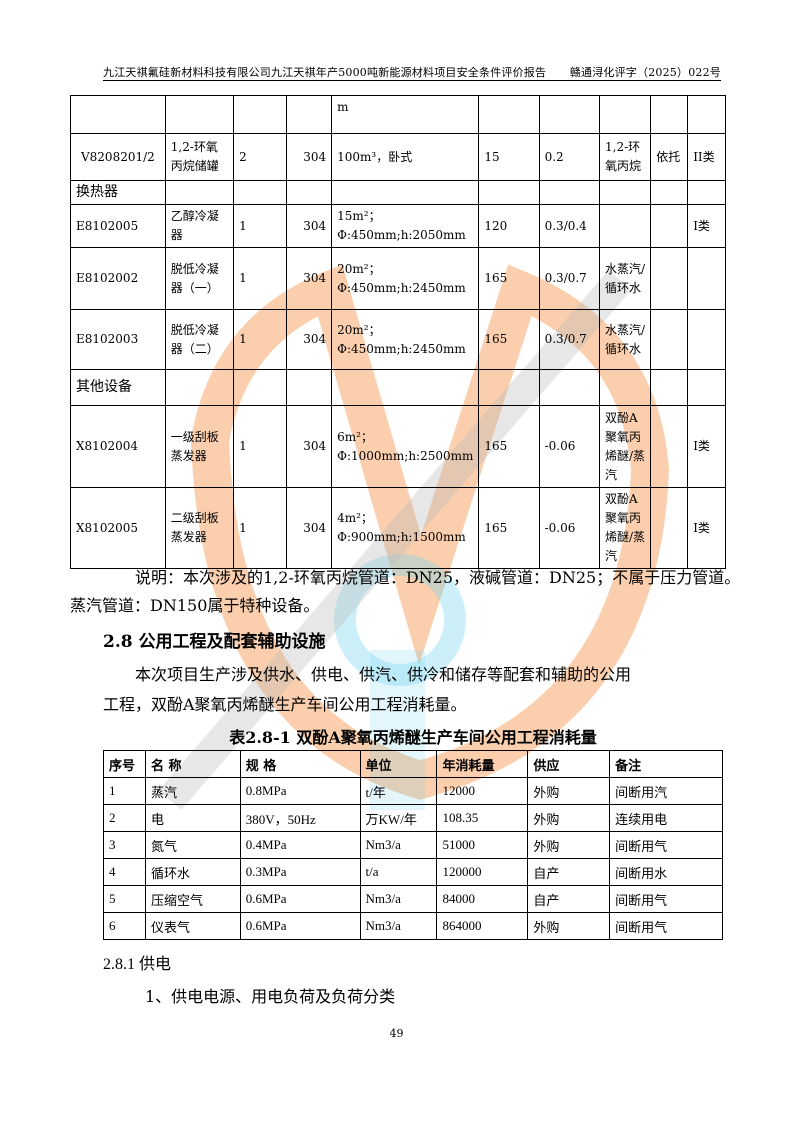 The image size is (793, 1122). Describe the element at coordinates (285, 704) in the screenshot. I see `section-paragraph-2: 工程，双酚A聚氧丙烯醚生产车间公用工程消耗量。` at that location.